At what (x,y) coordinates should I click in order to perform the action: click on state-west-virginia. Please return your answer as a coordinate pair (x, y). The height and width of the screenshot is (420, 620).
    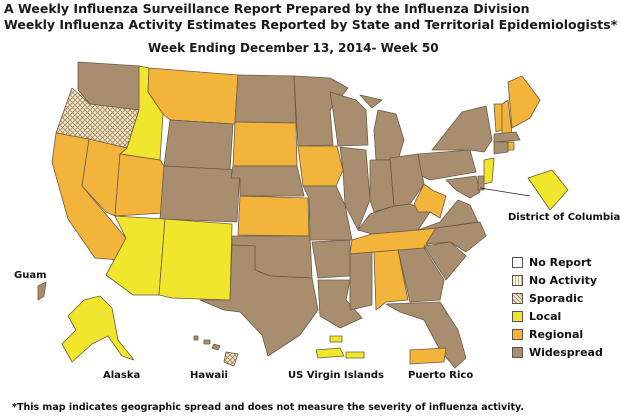
    Looking at the image, I should click on (430, 201).